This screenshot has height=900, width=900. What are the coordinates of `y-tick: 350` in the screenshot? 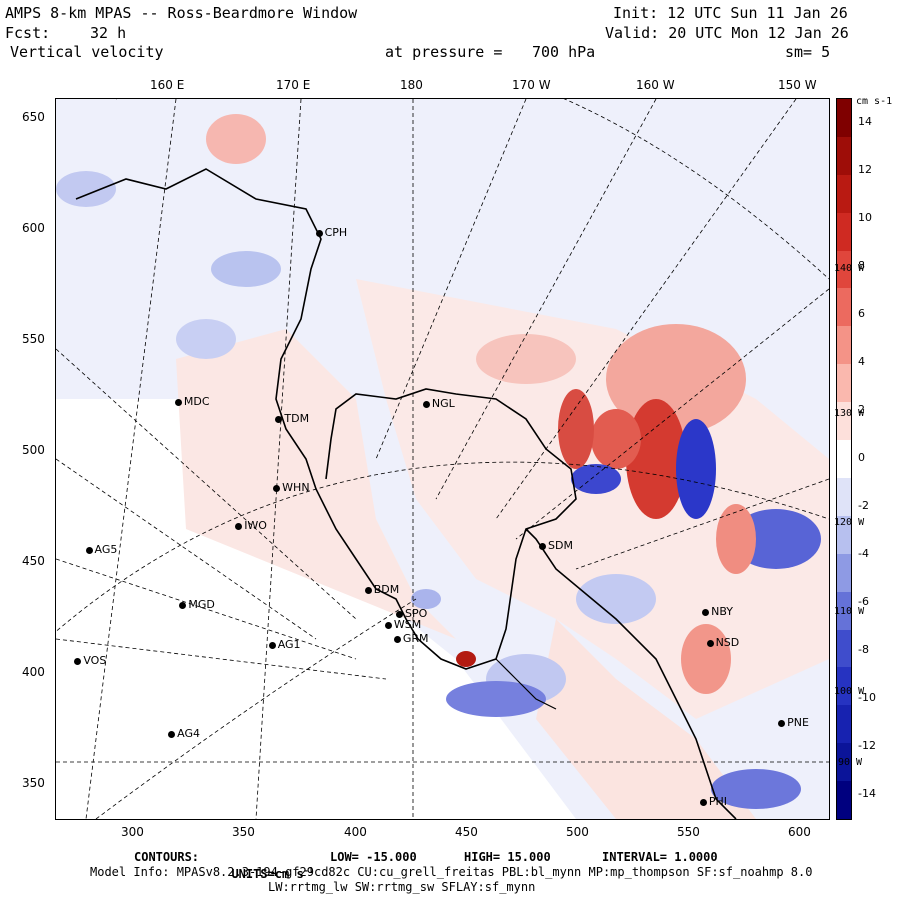 It's located at (33, 783).